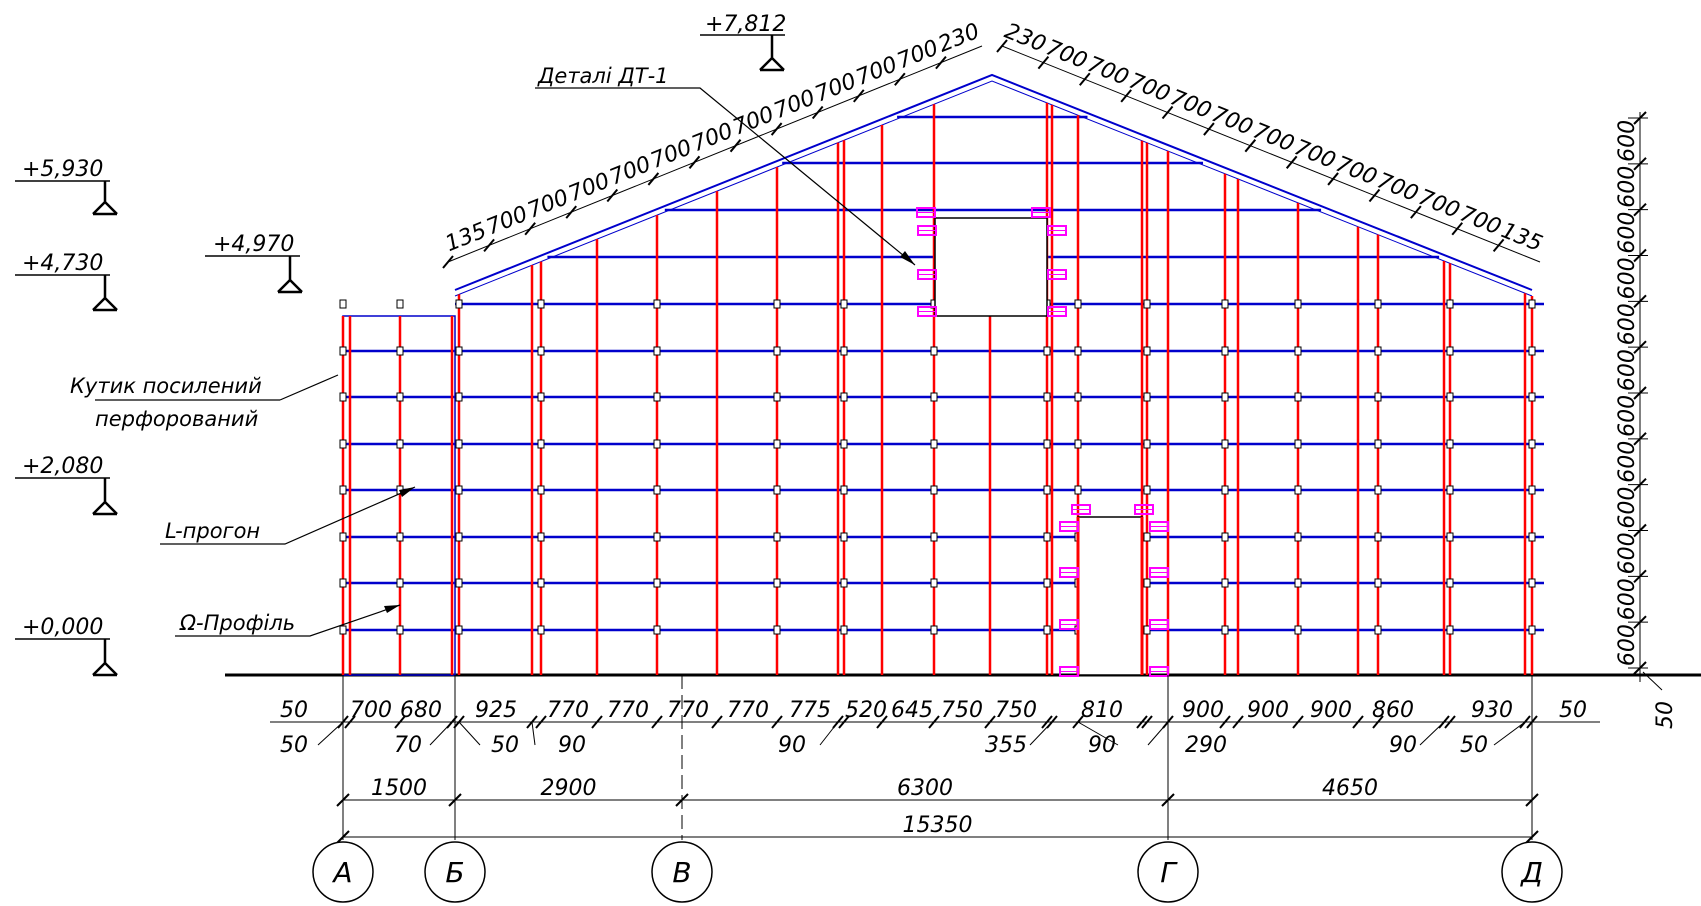 This screenshot has height=906, width=1701. Describe the element at coordinates (62, 263) in the screenshot. I see `elevation-label: +4,730` at that location.